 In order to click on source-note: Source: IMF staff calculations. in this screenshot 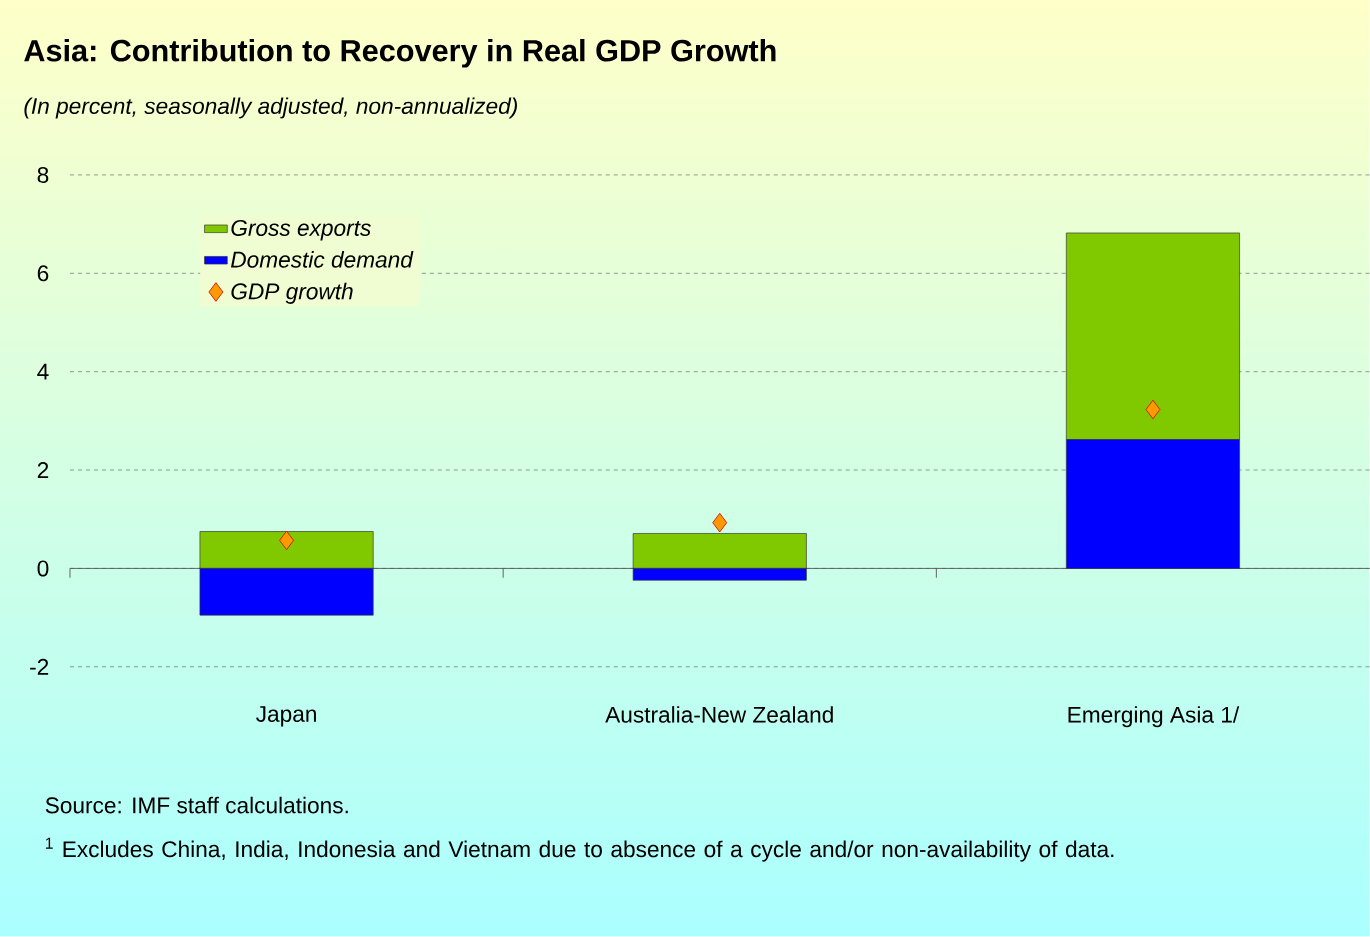, I will do `click(196, 805)`.